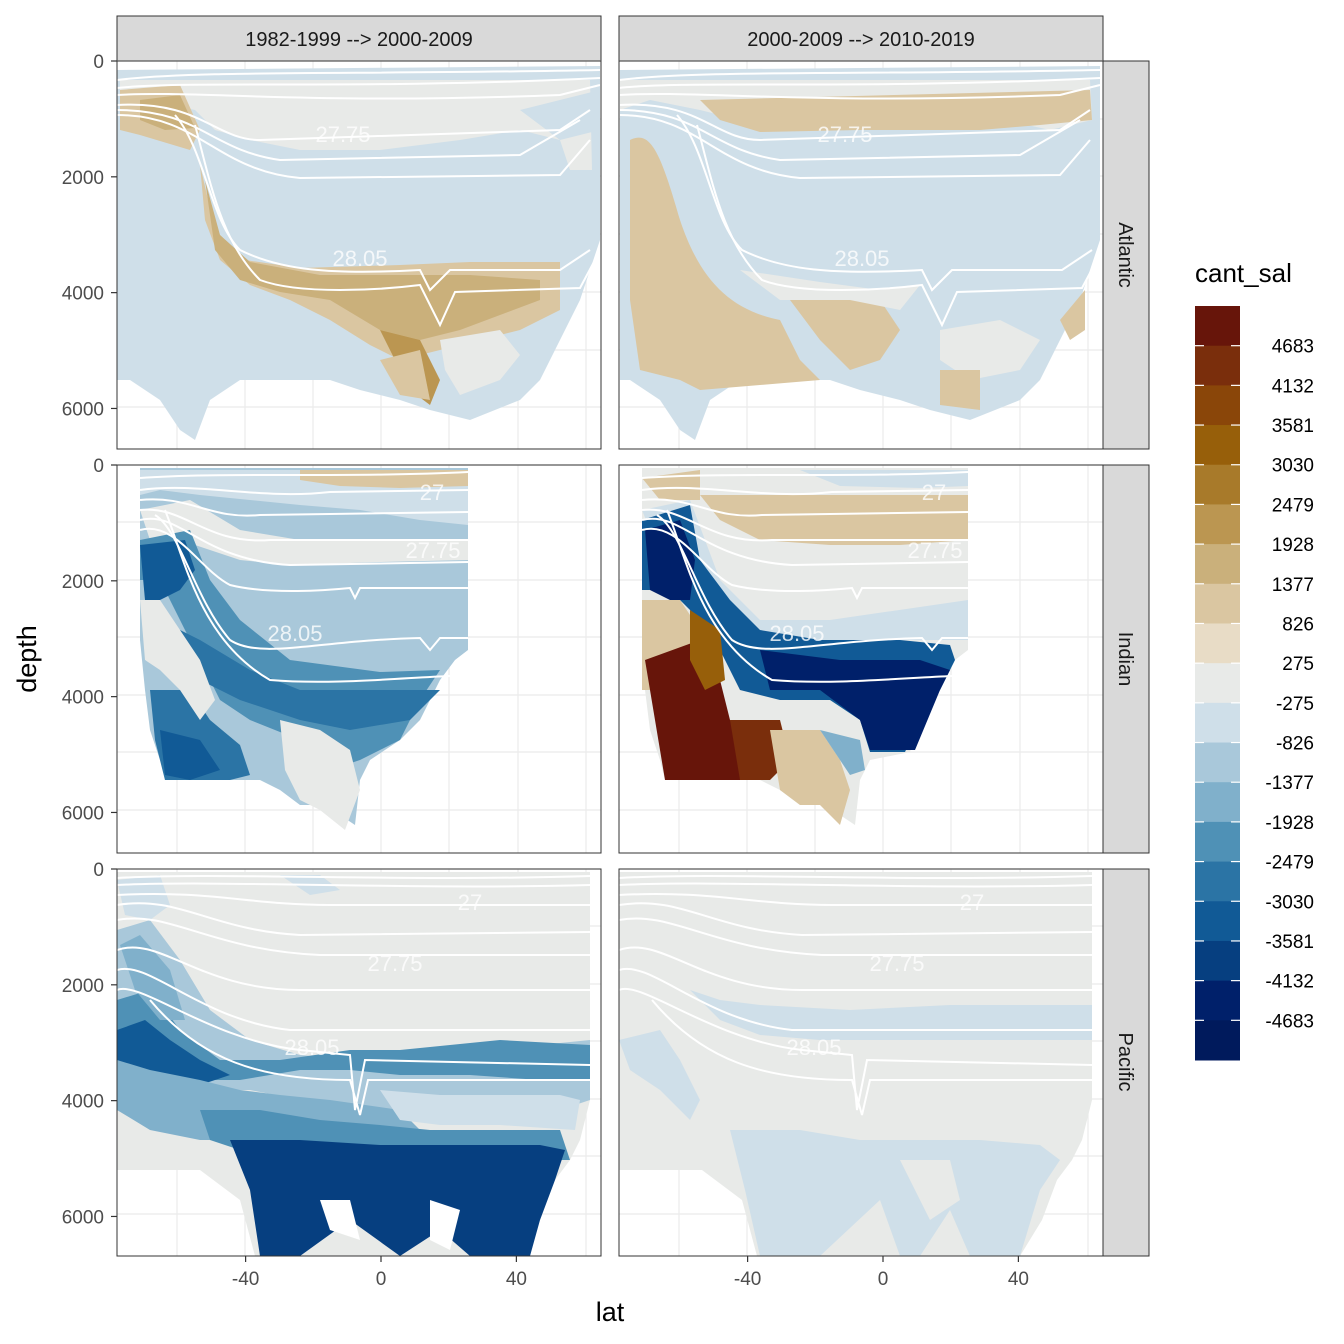 The width and height of the screenshot is (1344, 1344). I want to click on legend-level-label: -3030, so click(1289, 902).